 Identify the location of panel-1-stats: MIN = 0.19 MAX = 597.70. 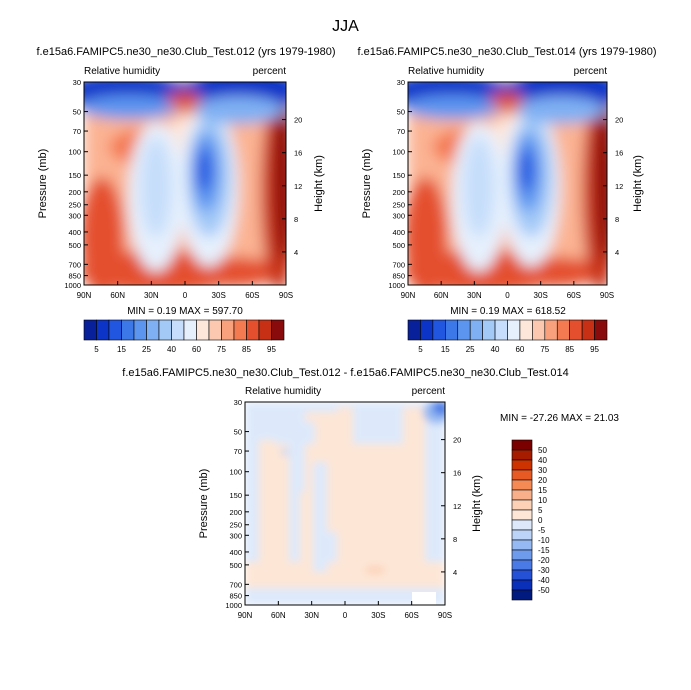
(185, 311).